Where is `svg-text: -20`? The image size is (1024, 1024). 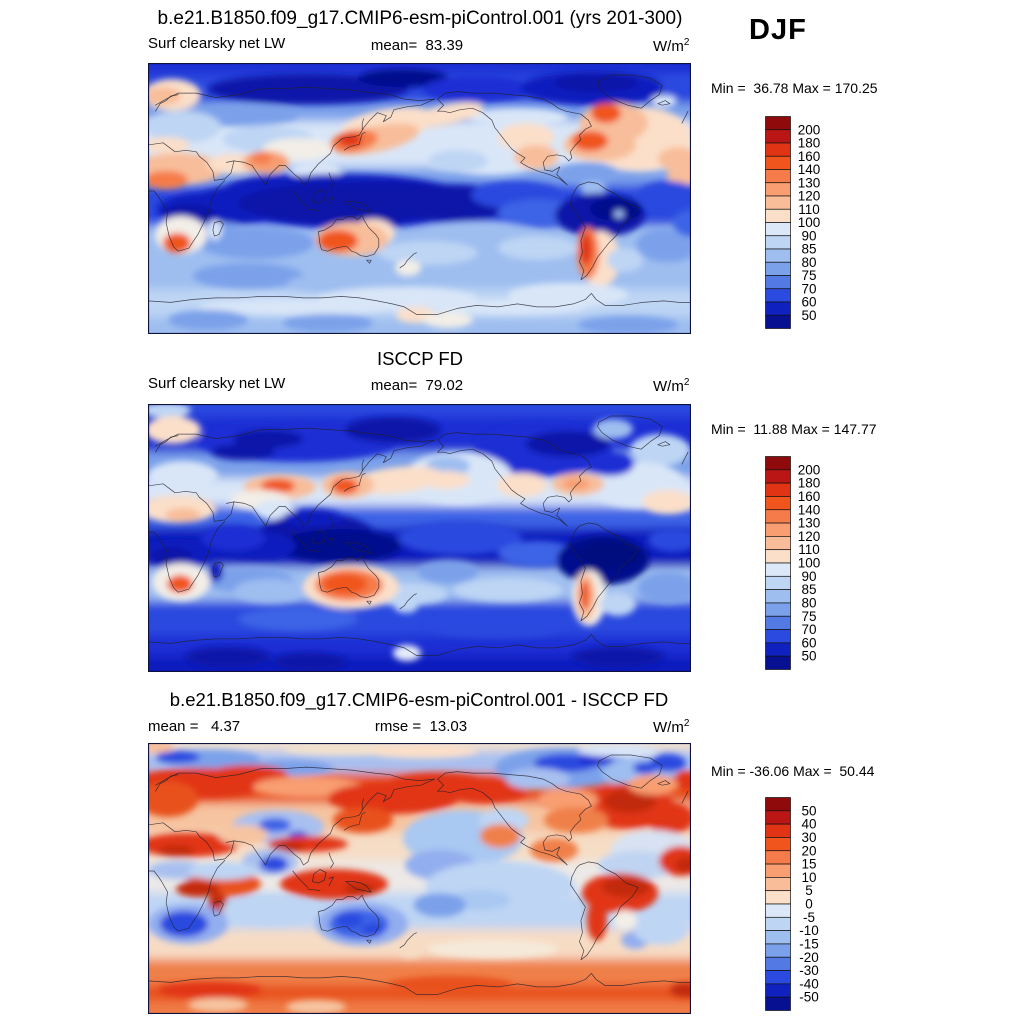 svg-text: -20 is located at coordinates (809, 957).